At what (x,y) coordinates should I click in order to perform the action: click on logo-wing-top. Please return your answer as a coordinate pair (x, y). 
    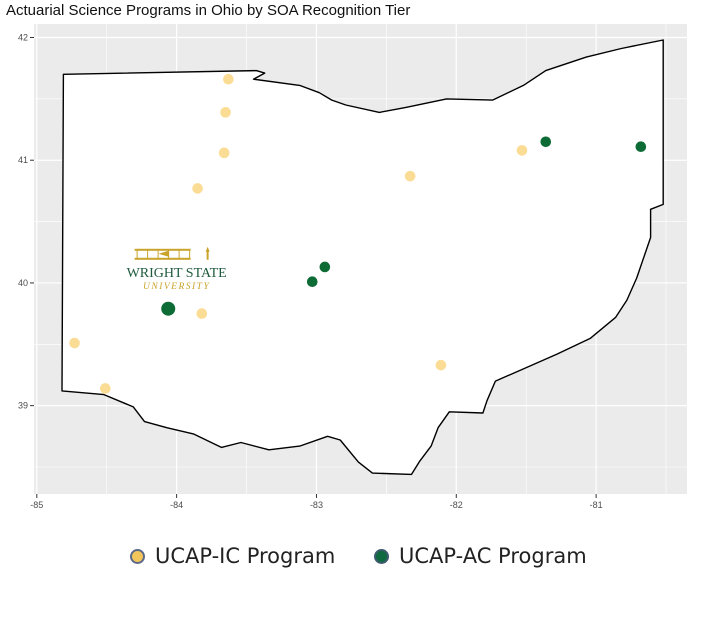
    Looking at the image, I should click on (162, 249).